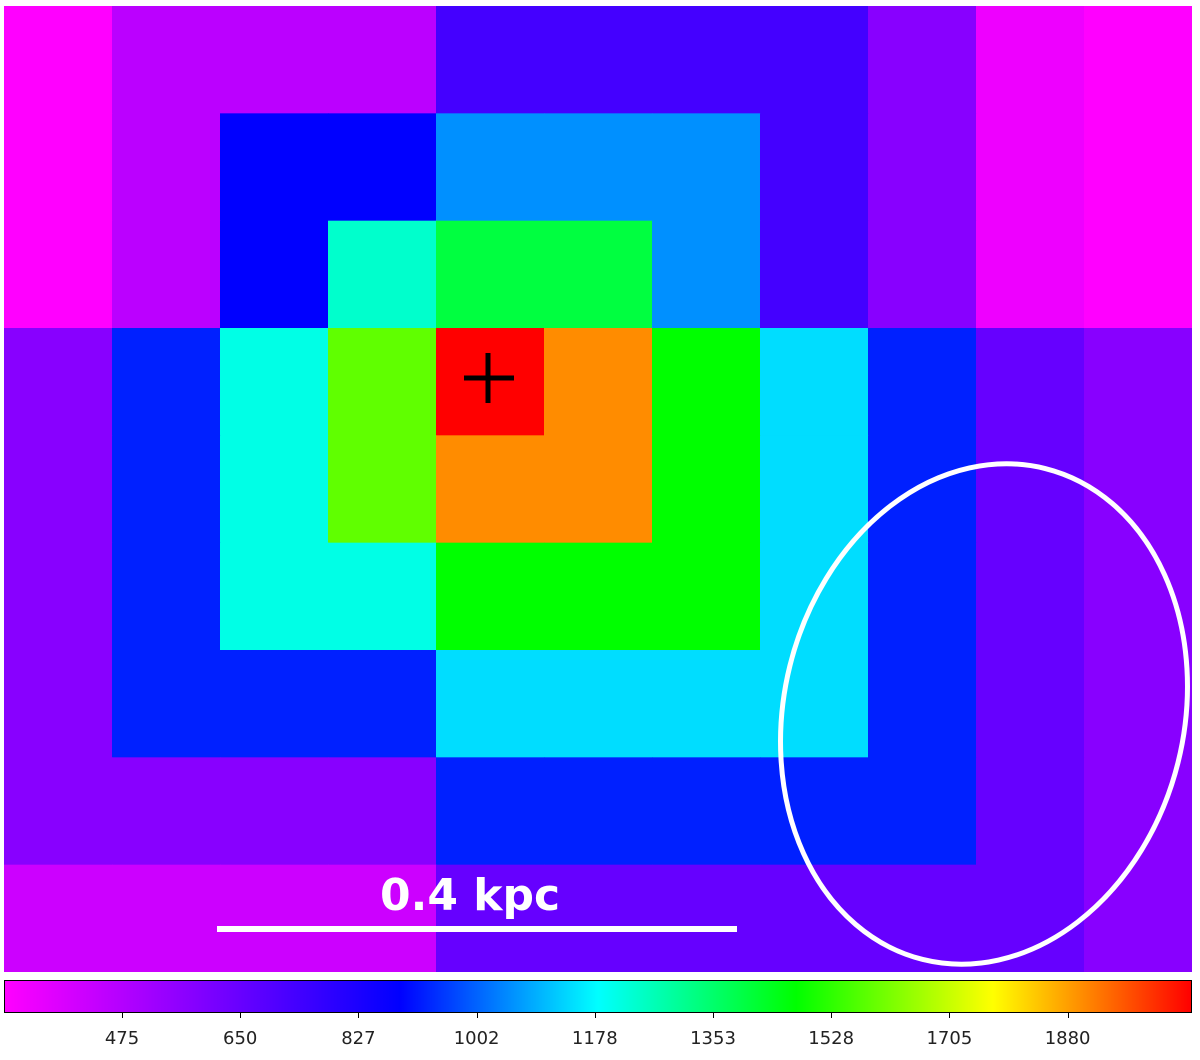  Describe the element at coordinates (1067, 1038) in the screenshot. I see `colorbar-tick-label: 1880` at that location.